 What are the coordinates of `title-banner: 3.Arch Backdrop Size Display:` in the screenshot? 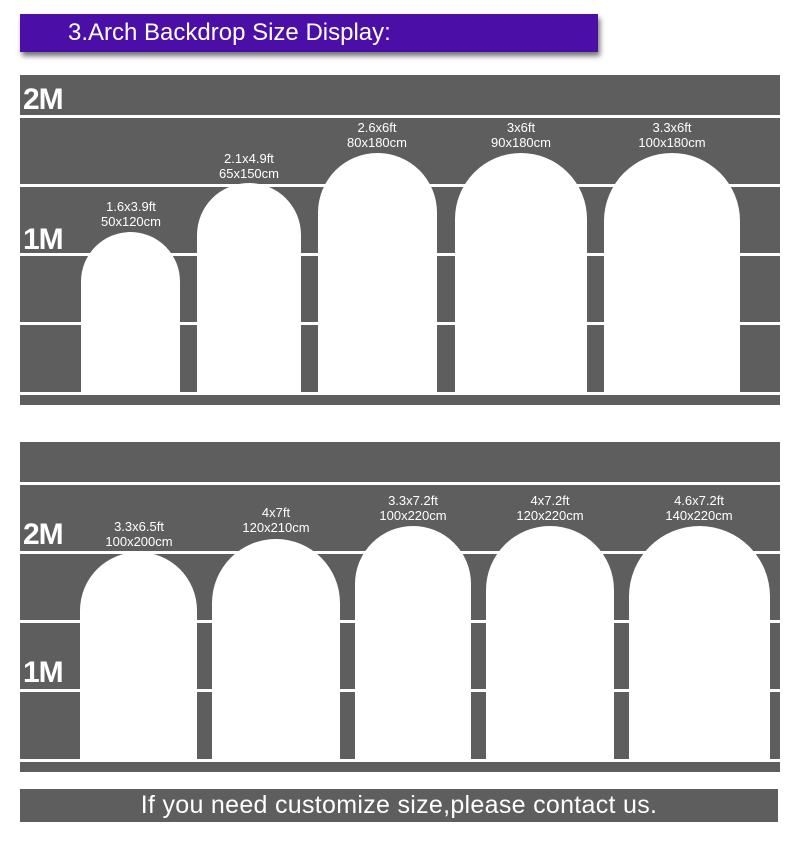 It's located at (309, 33).